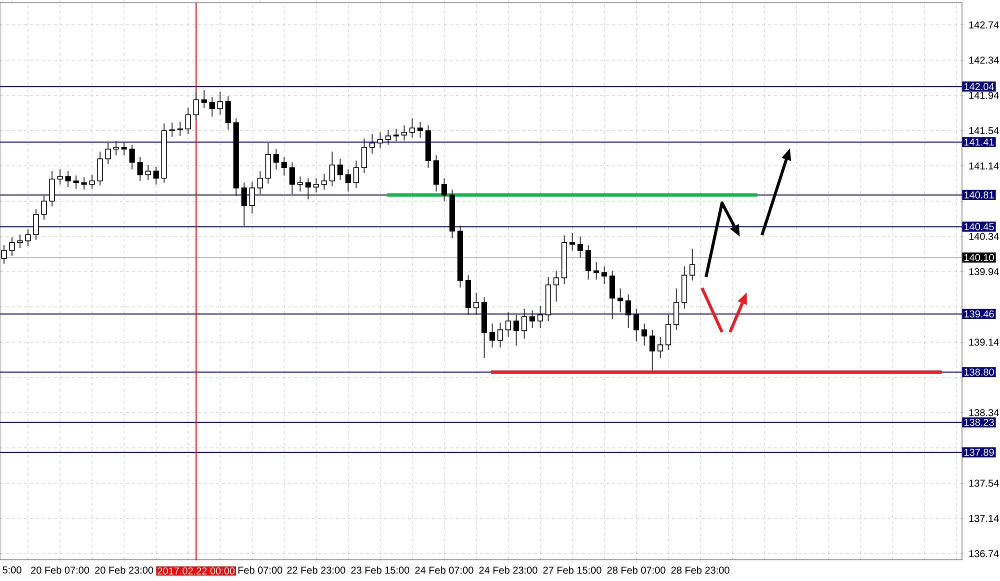 This screenshot has width=1000, height=581. Describe the element at coordinates (60, 570) in the screenshot. I see `x-tick-label: 20 Feb 07:00` at that location.